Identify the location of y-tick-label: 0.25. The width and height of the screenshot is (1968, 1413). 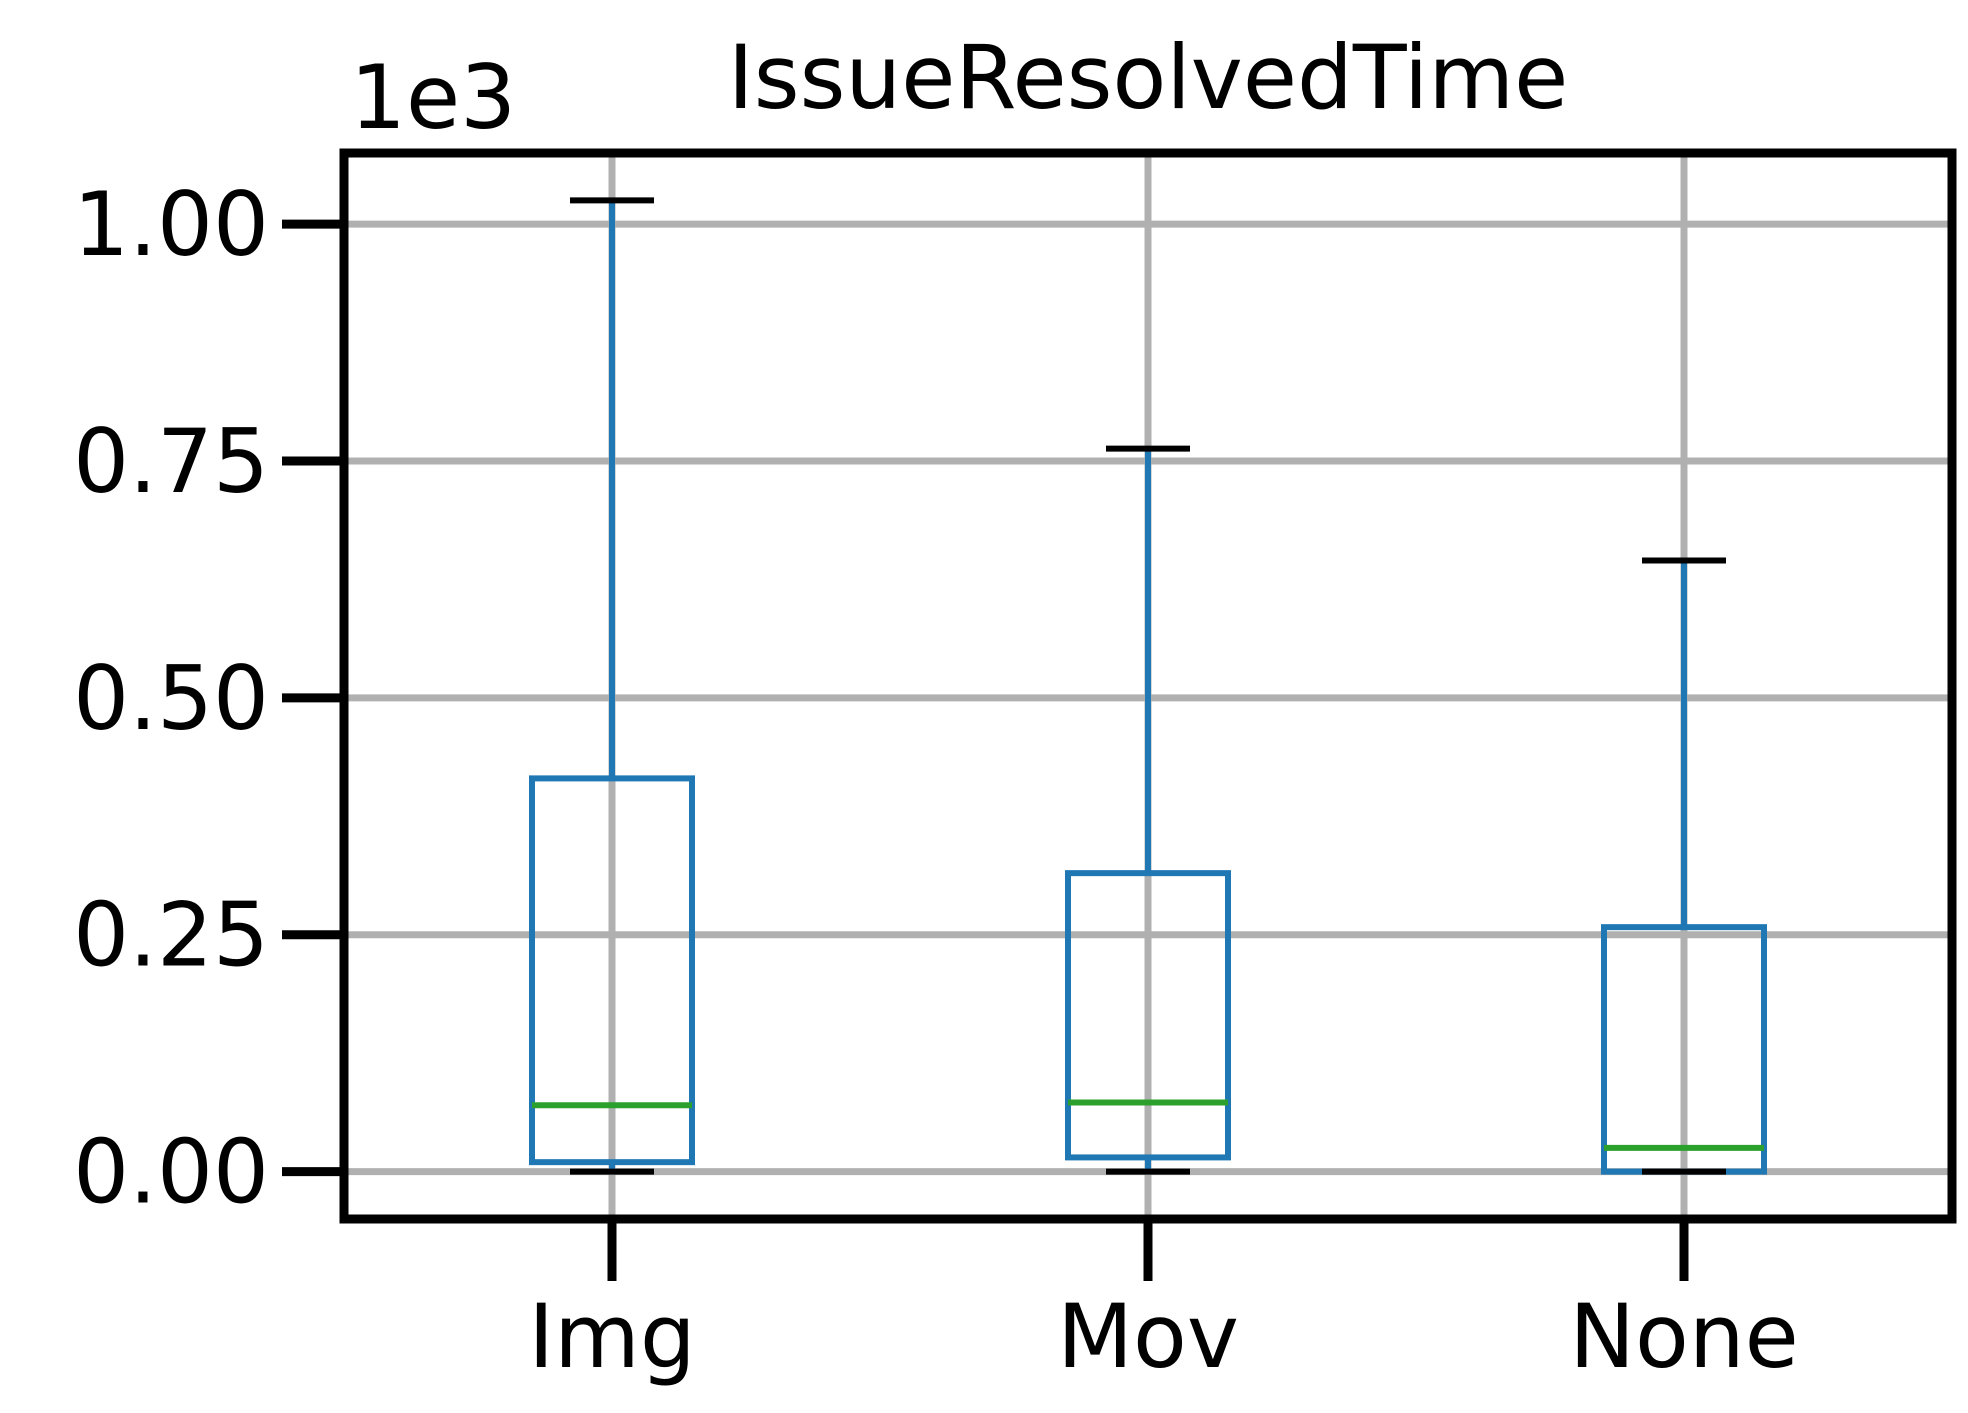
(171, 935).